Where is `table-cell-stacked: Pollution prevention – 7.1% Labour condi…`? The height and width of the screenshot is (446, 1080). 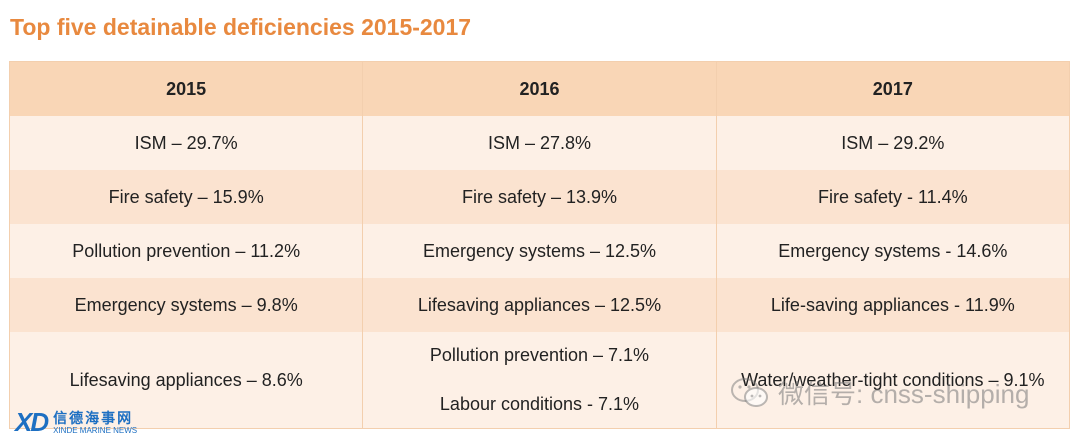 table-cell-stacked: Pollution prevention – 7.1% Labour condi… is located at coordinates (539, 380).